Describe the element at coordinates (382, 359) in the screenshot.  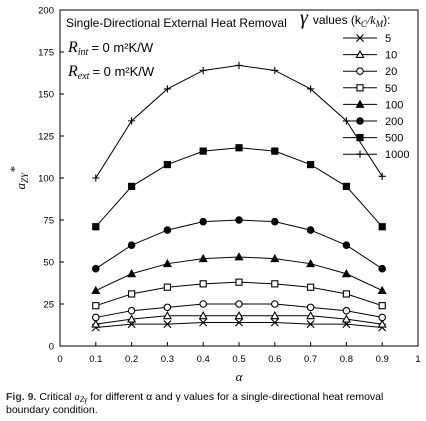
I see `x-tick-label: 0.9` at that location.